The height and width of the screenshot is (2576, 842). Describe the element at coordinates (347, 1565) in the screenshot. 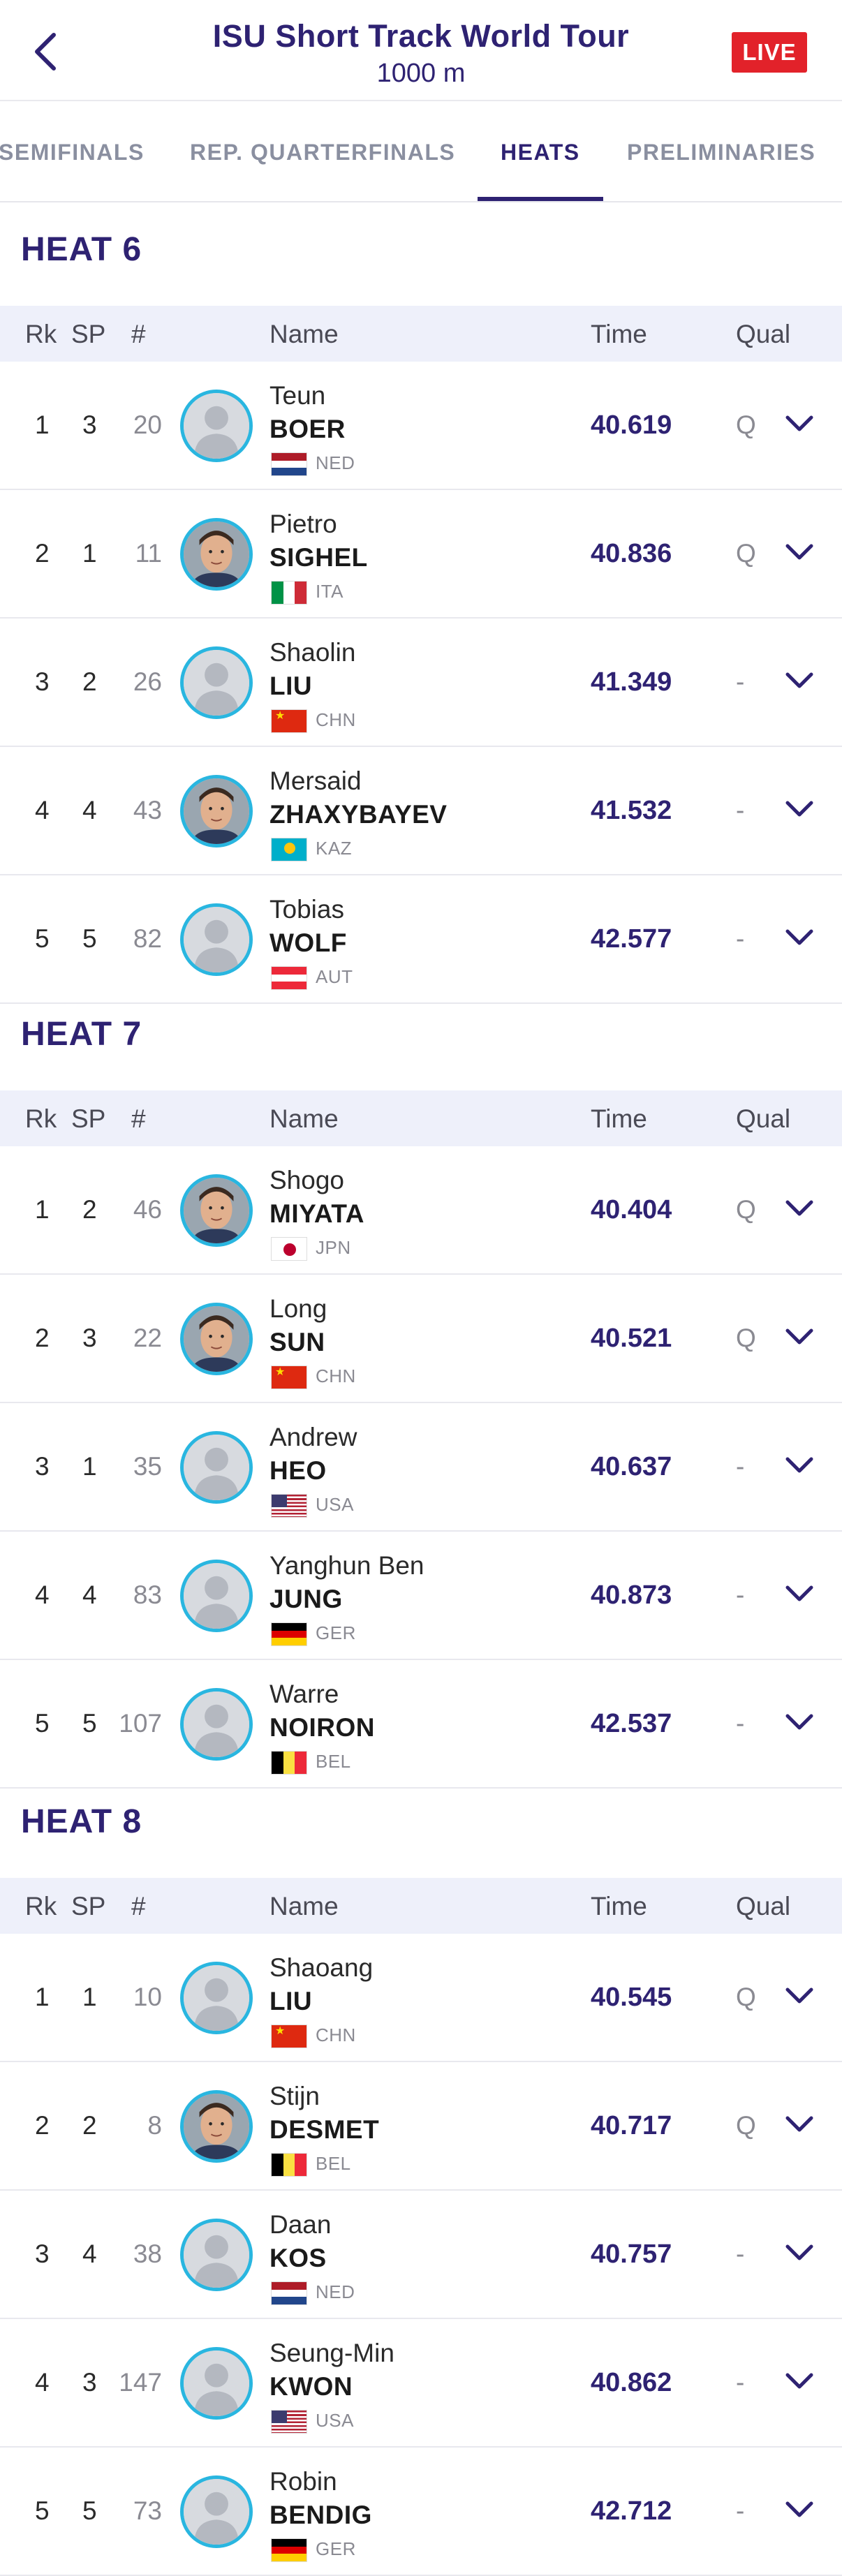

I see `athlete-first-name: Yanghun Ben` at that location.